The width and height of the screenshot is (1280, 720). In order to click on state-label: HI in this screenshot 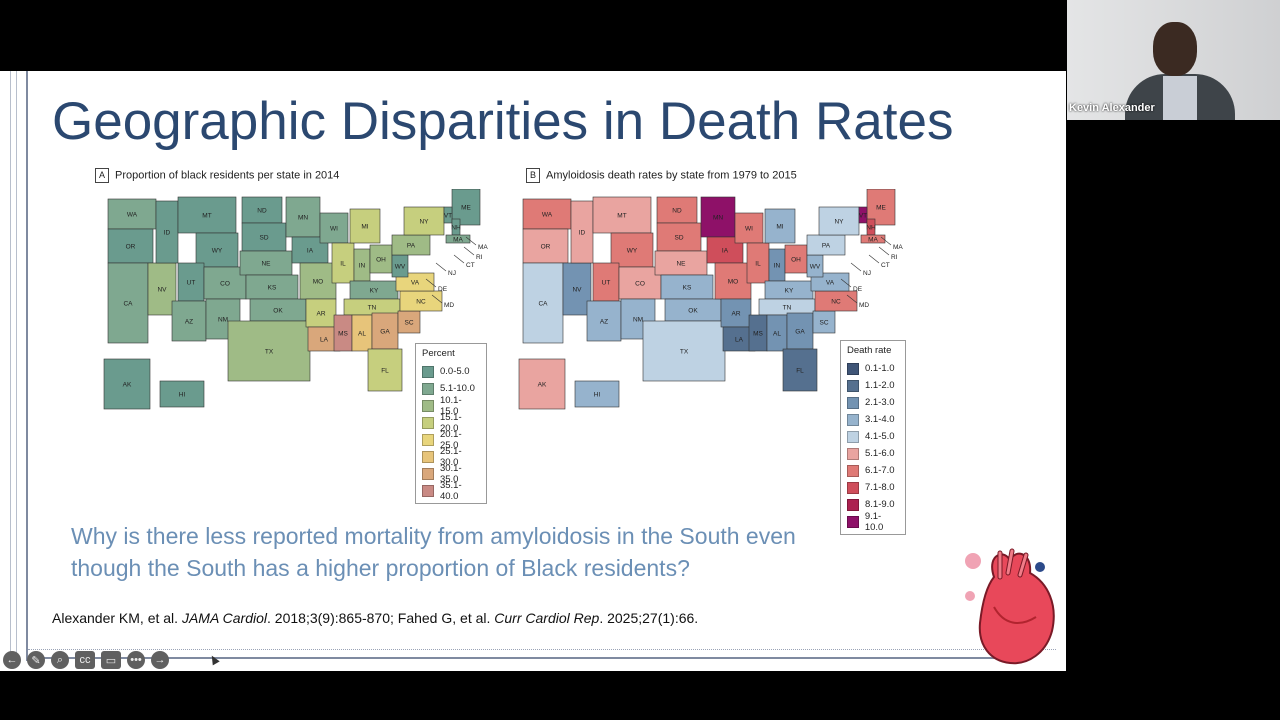, I will do `click(182, 395)`.